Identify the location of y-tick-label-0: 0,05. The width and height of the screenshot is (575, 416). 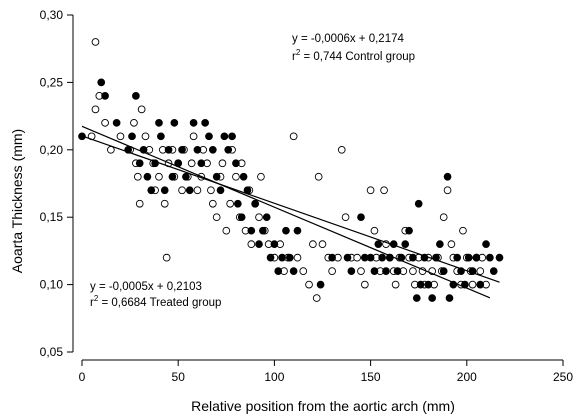
(52, 352).